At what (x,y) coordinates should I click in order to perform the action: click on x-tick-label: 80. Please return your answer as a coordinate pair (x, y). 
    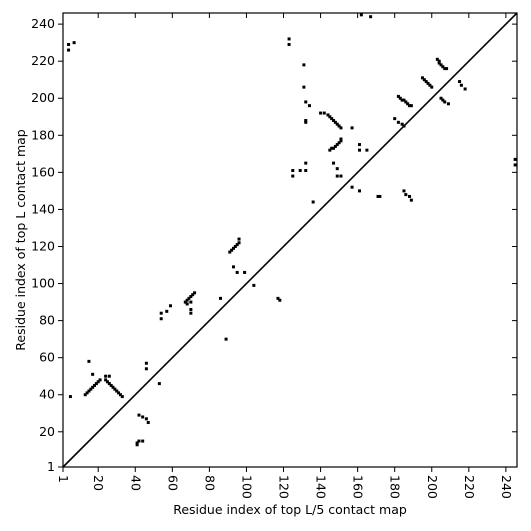
    Looking at the image, I should click on (209, 483).